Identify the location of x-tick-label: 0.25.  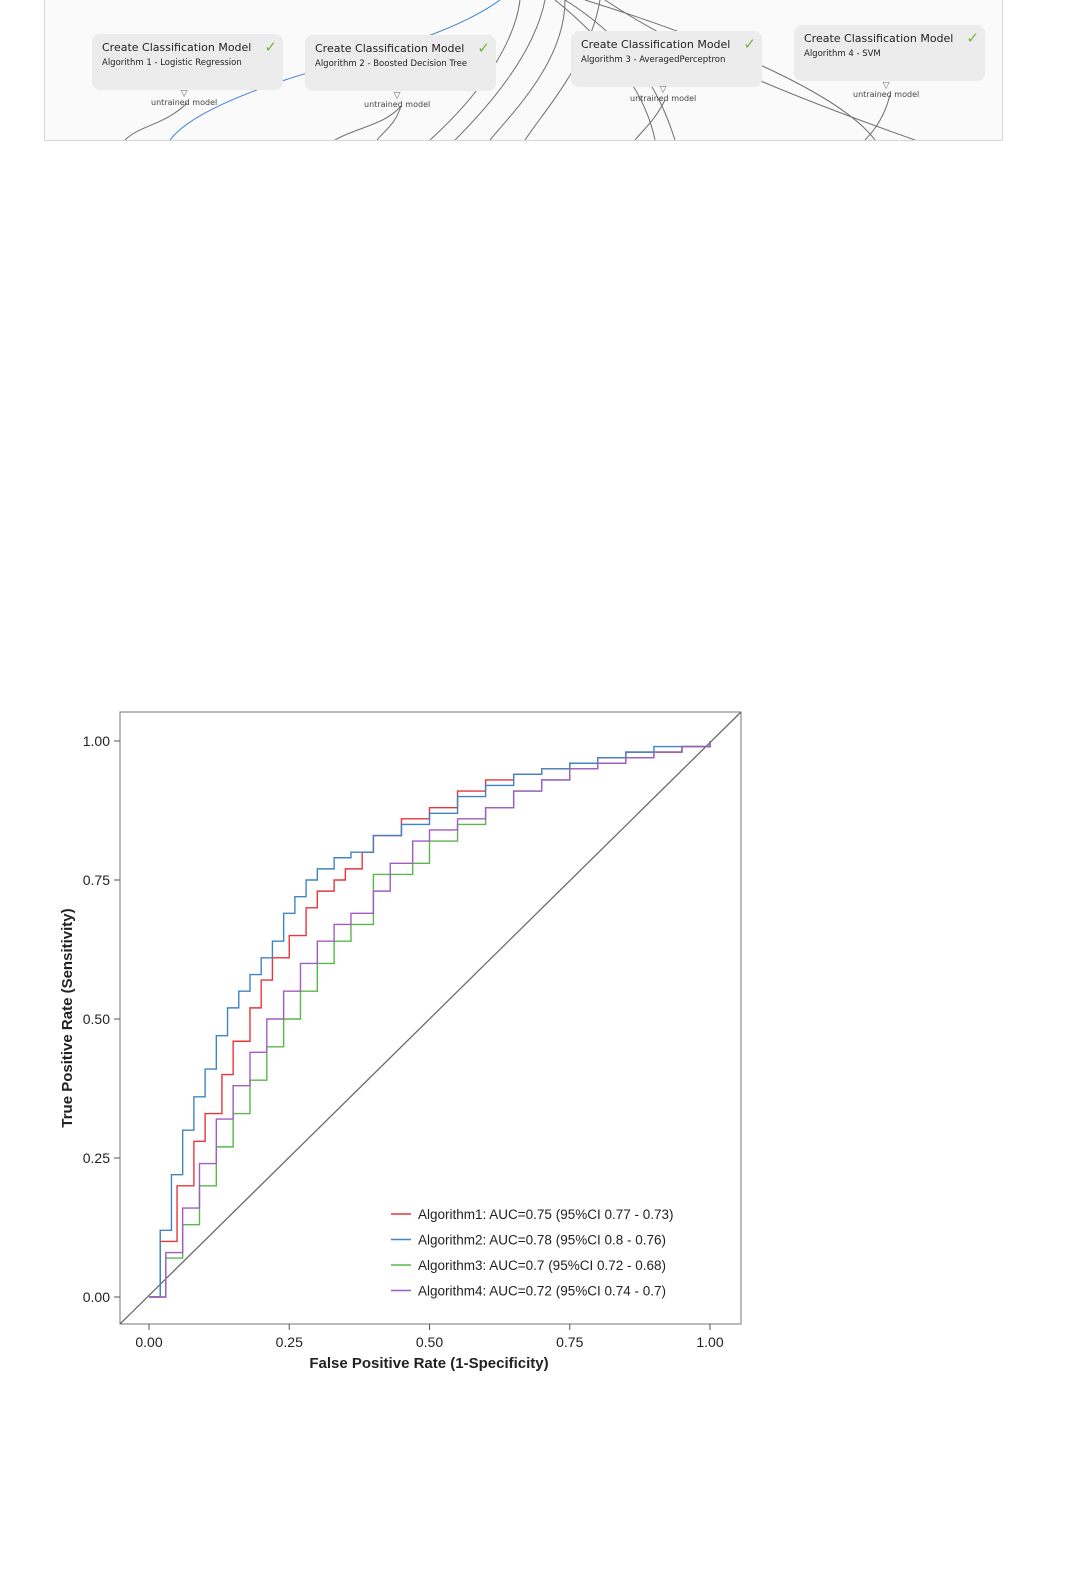
(289, 1342).